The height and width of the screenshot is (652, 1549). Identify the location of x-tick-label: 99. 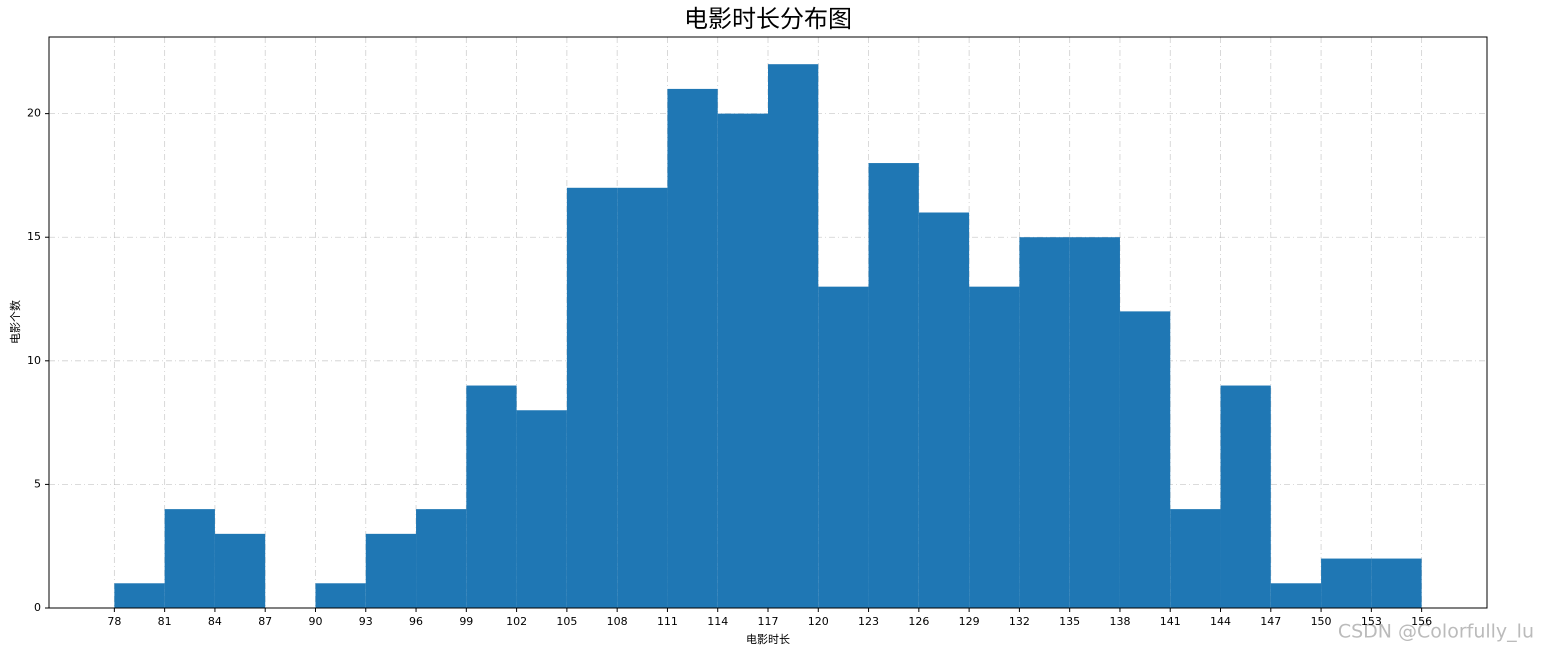
(466, 621).